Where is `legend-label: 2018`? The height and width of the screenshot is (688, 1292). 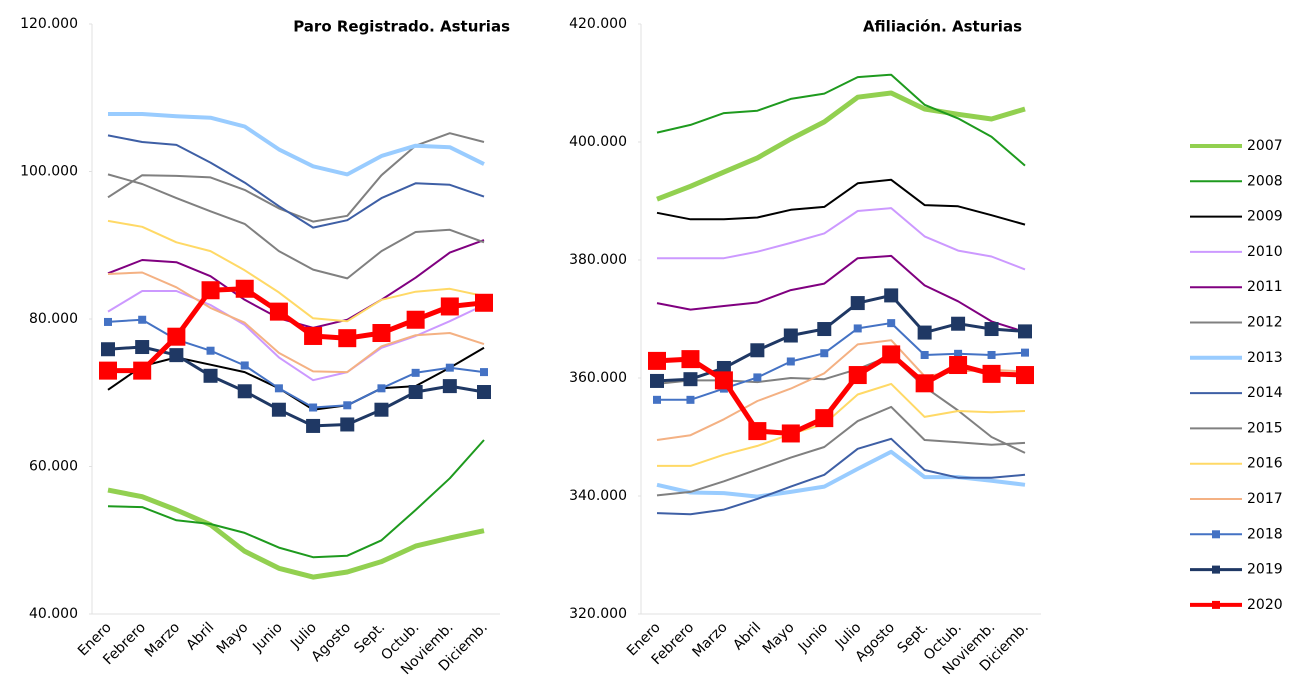 legend-label: 2018 is located at coordinates (1265, 534).